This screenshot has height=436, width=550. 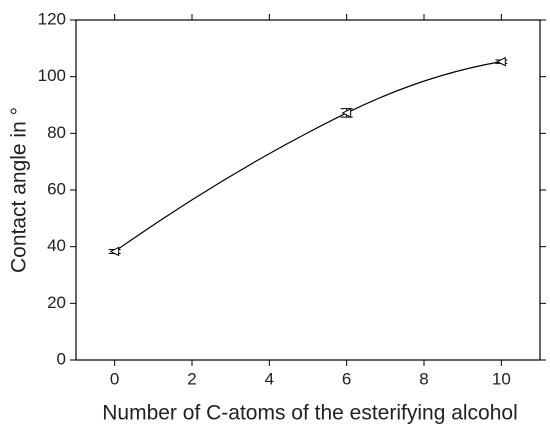 What do you see at coordinates (56, 245) in the screenshot?
I see `y-tick-label: 40` at bounding box center [56, 245].